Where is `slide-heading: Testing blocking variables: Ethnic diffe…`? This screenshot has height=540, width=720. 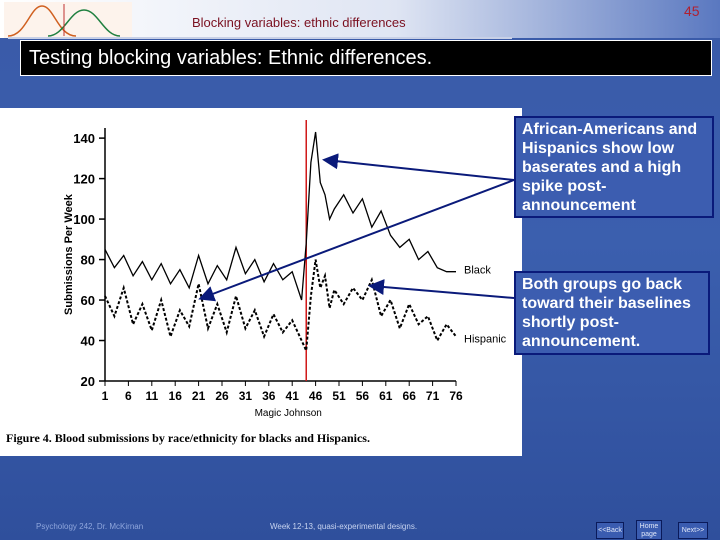 slide-heading: Testing blocking variables: Ethnic diffe… is located at coordinates (231, 58).